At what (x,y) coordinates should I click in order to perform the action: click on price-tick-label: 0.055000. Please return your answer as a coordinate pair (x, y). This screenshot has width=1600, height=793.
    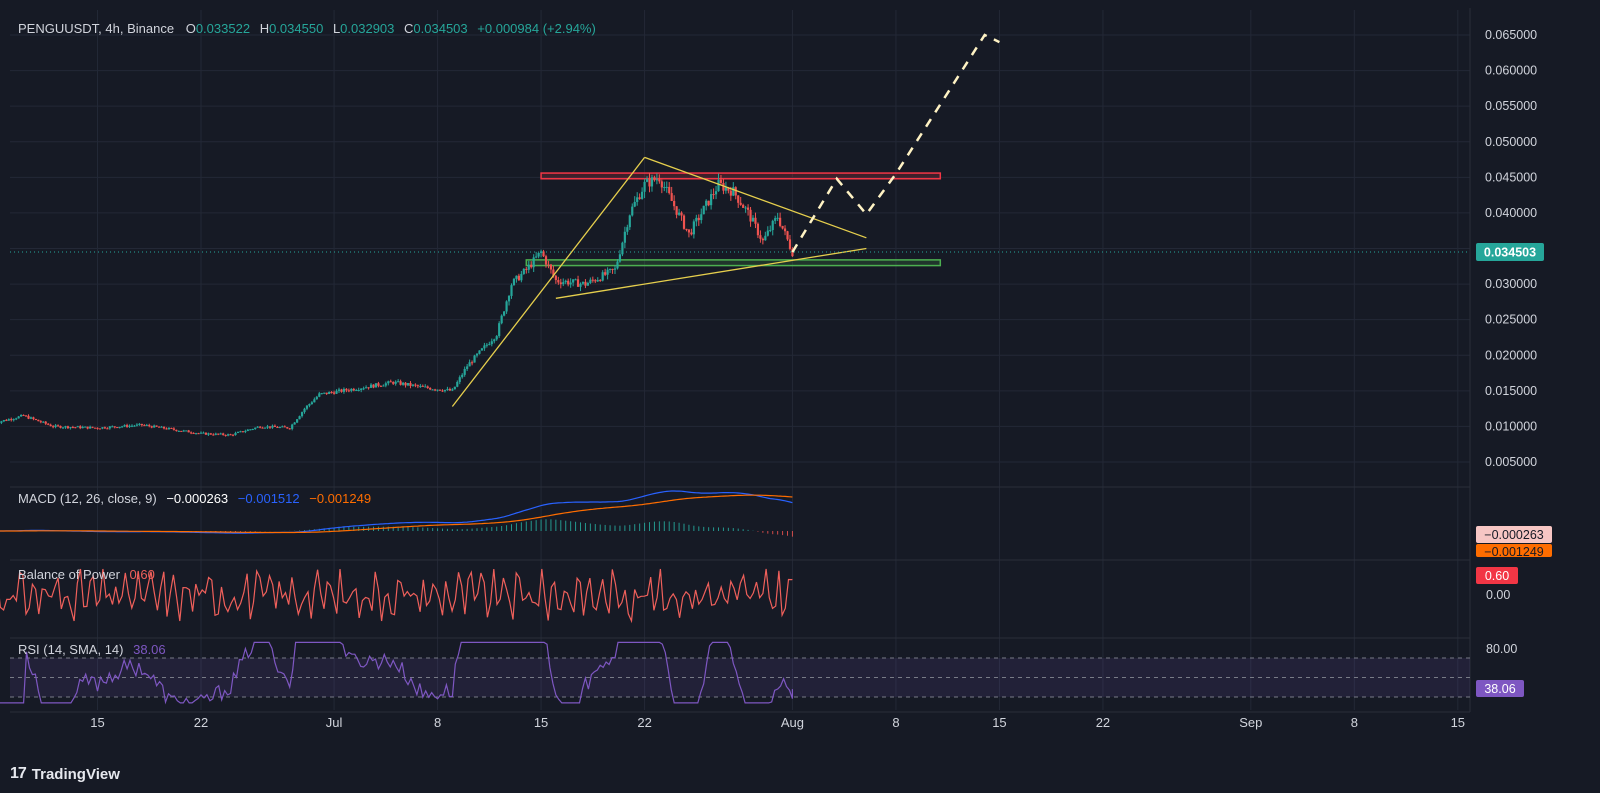
    Looking at the image, I should click on (1511, 106).